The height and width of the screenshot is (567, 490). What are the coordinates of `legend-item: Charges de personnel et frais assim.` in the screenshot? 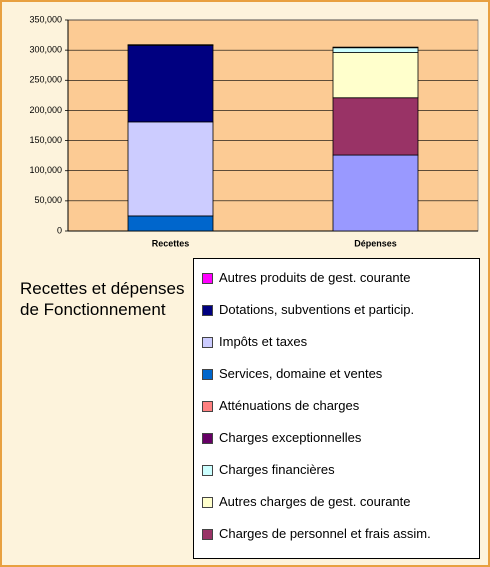 It's located at (340, 542).